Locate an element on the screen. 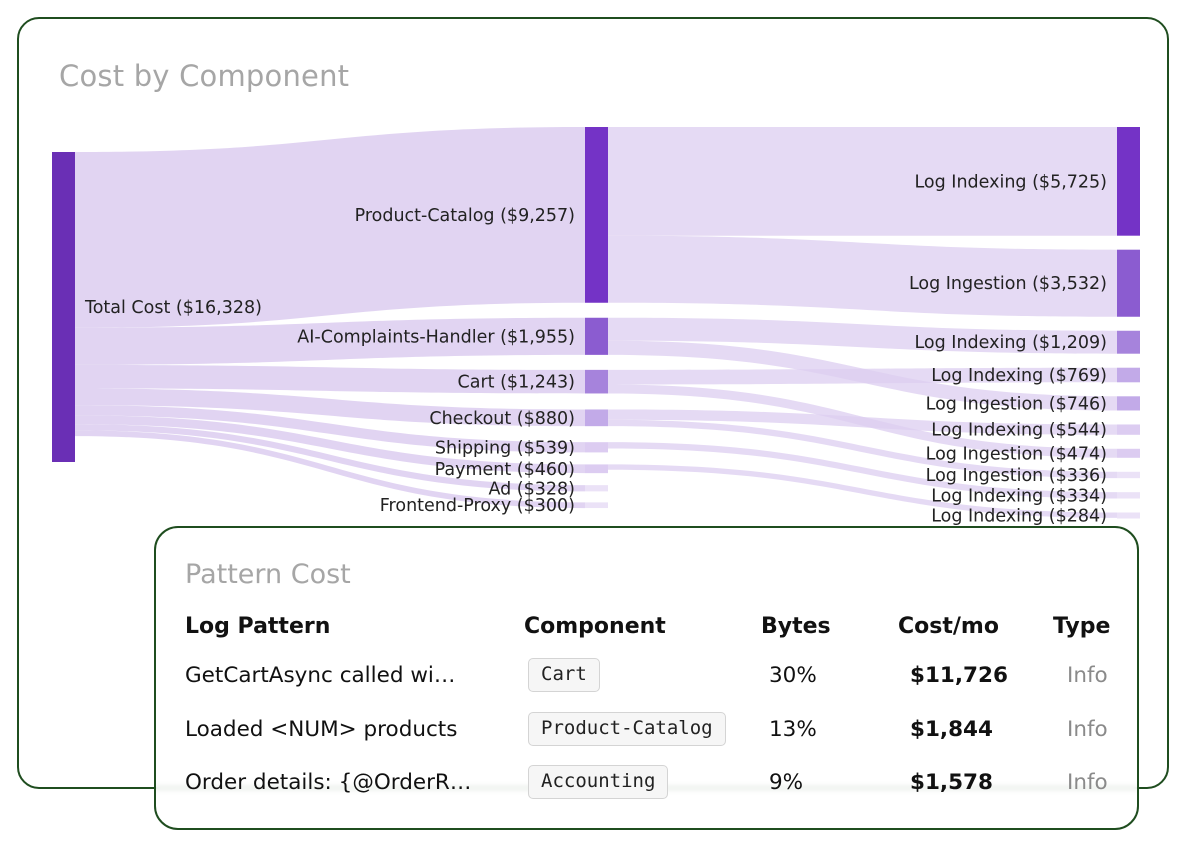 The image size is (1186, 846). sankey-node-total is located at coordinates (63, 307).